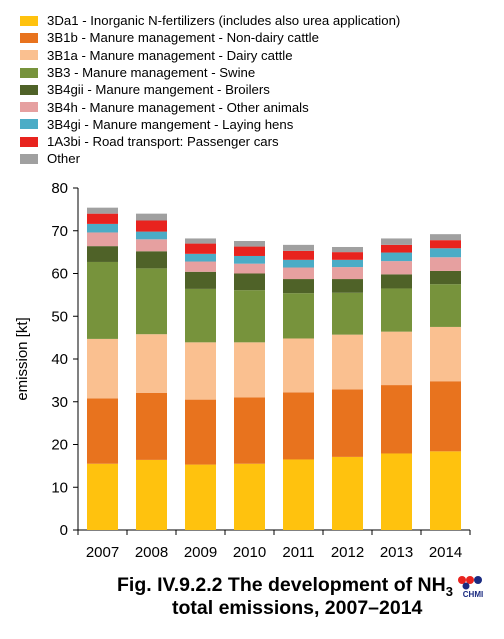 The image size is (504, 639). I want to click on legend-item: 1A3bi - Road transport: Passenger cars, so click(210, 141).